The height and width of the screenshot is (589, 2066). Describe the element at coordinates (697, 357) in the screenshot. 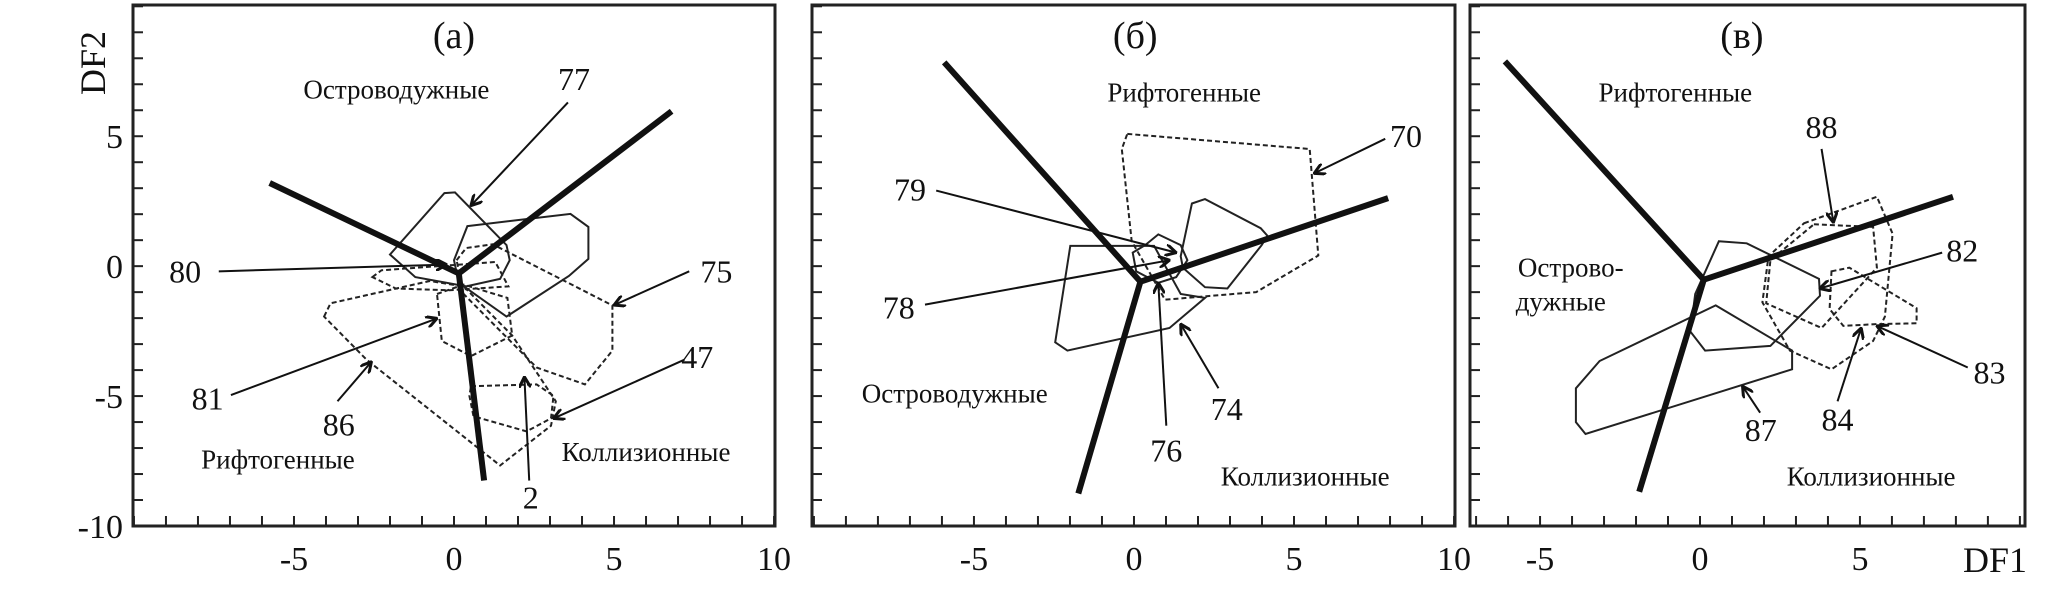

I see `sample-number-label: 47` at that location.